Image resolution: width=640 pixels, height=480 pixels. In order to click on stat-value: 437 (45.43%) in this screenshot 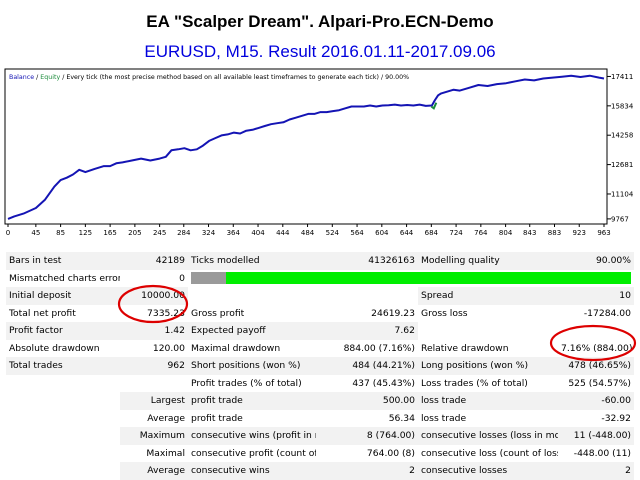, I will do `click(383, 383)`.